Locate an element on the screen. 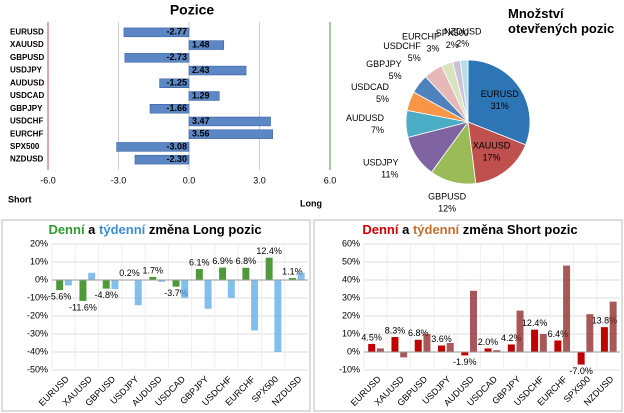  x-tick-label: -6.0 is located at coordinates (48, 180).